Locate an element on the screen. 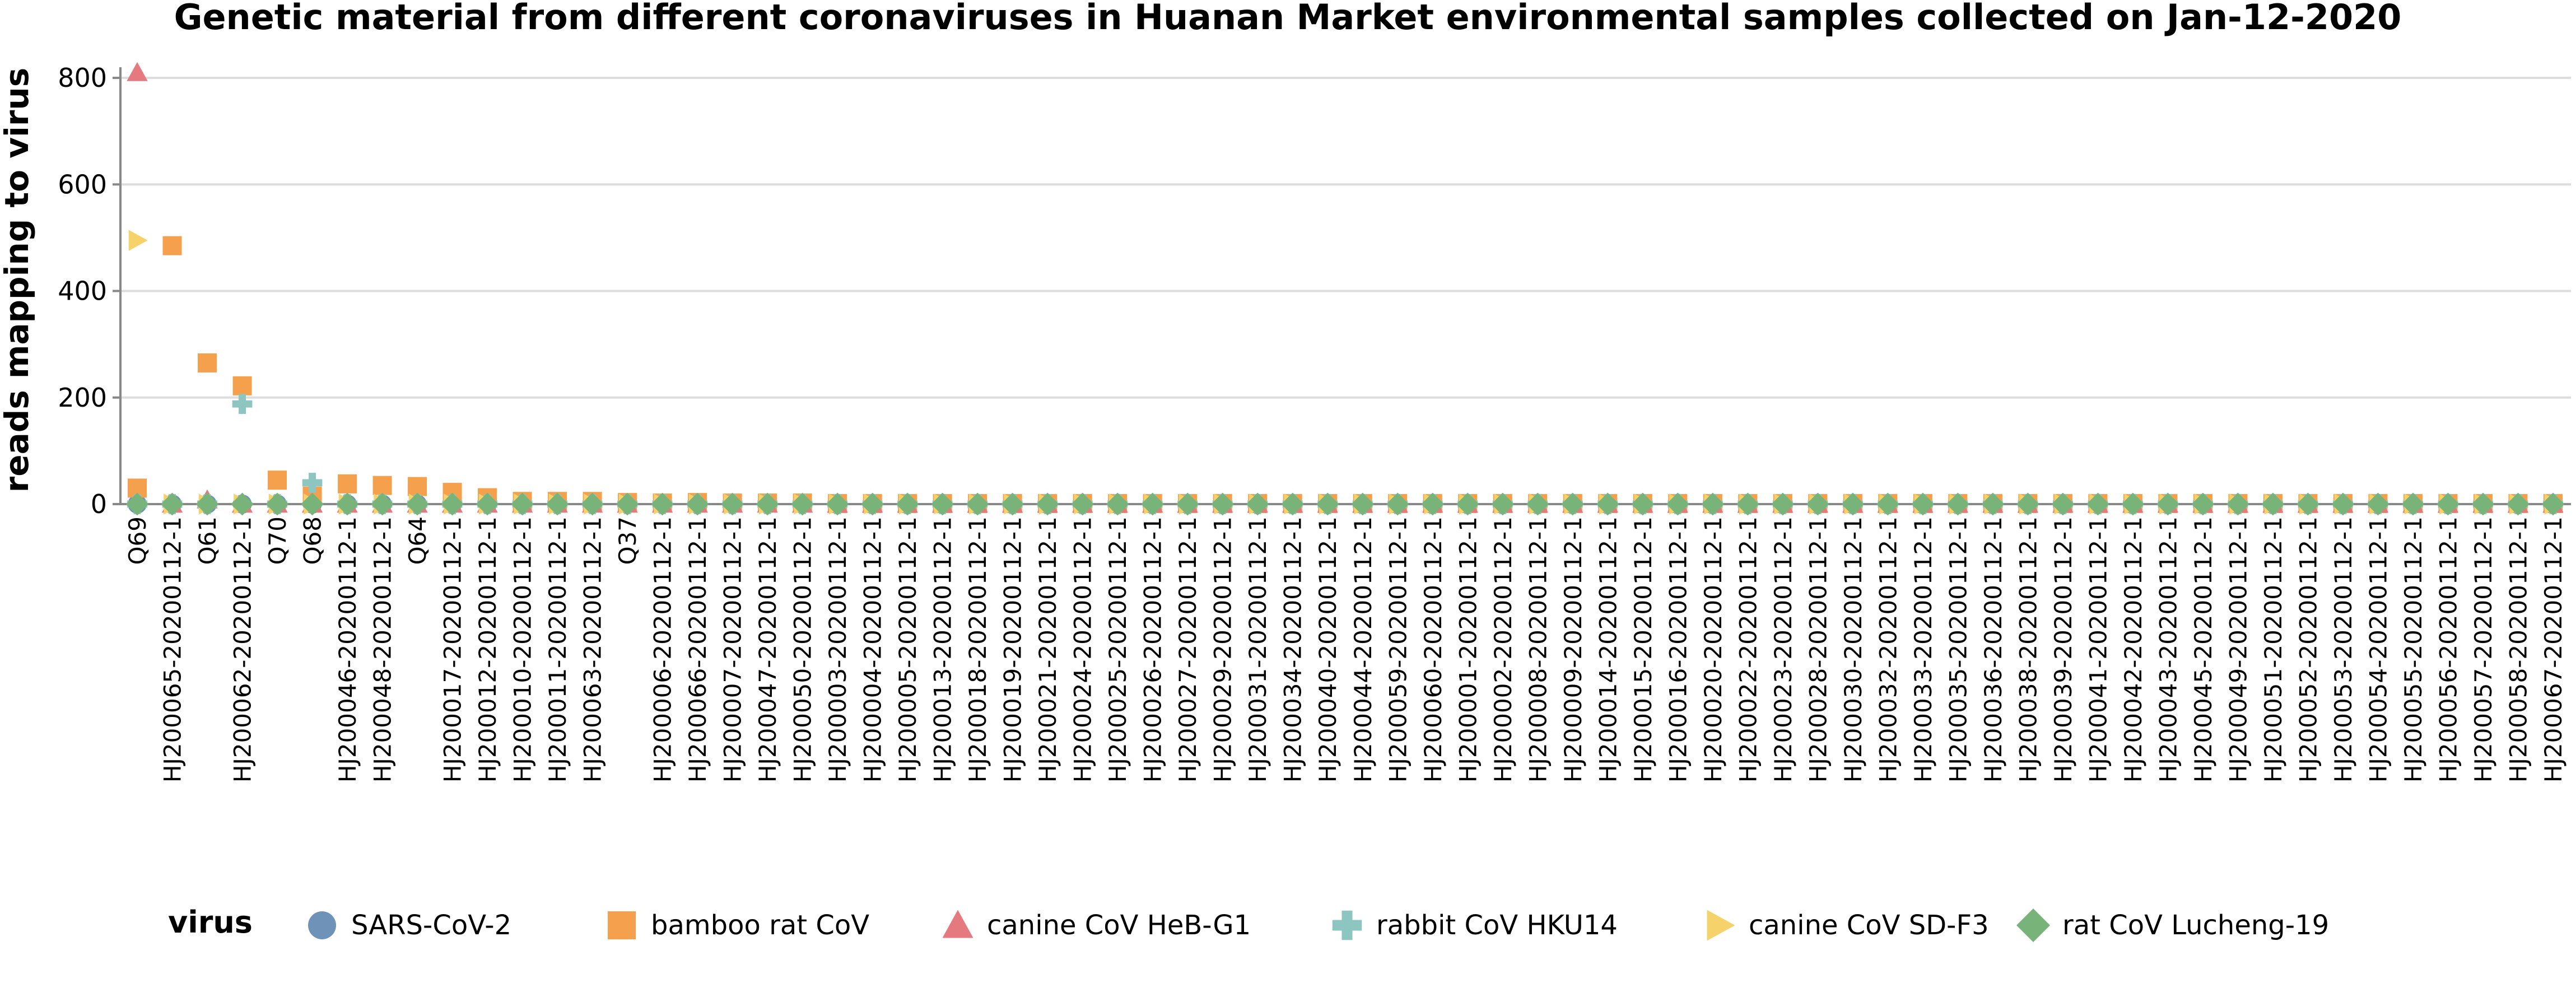  x-tick-label: HJ200003-20200112-1 is located at coordinates (837, 649).